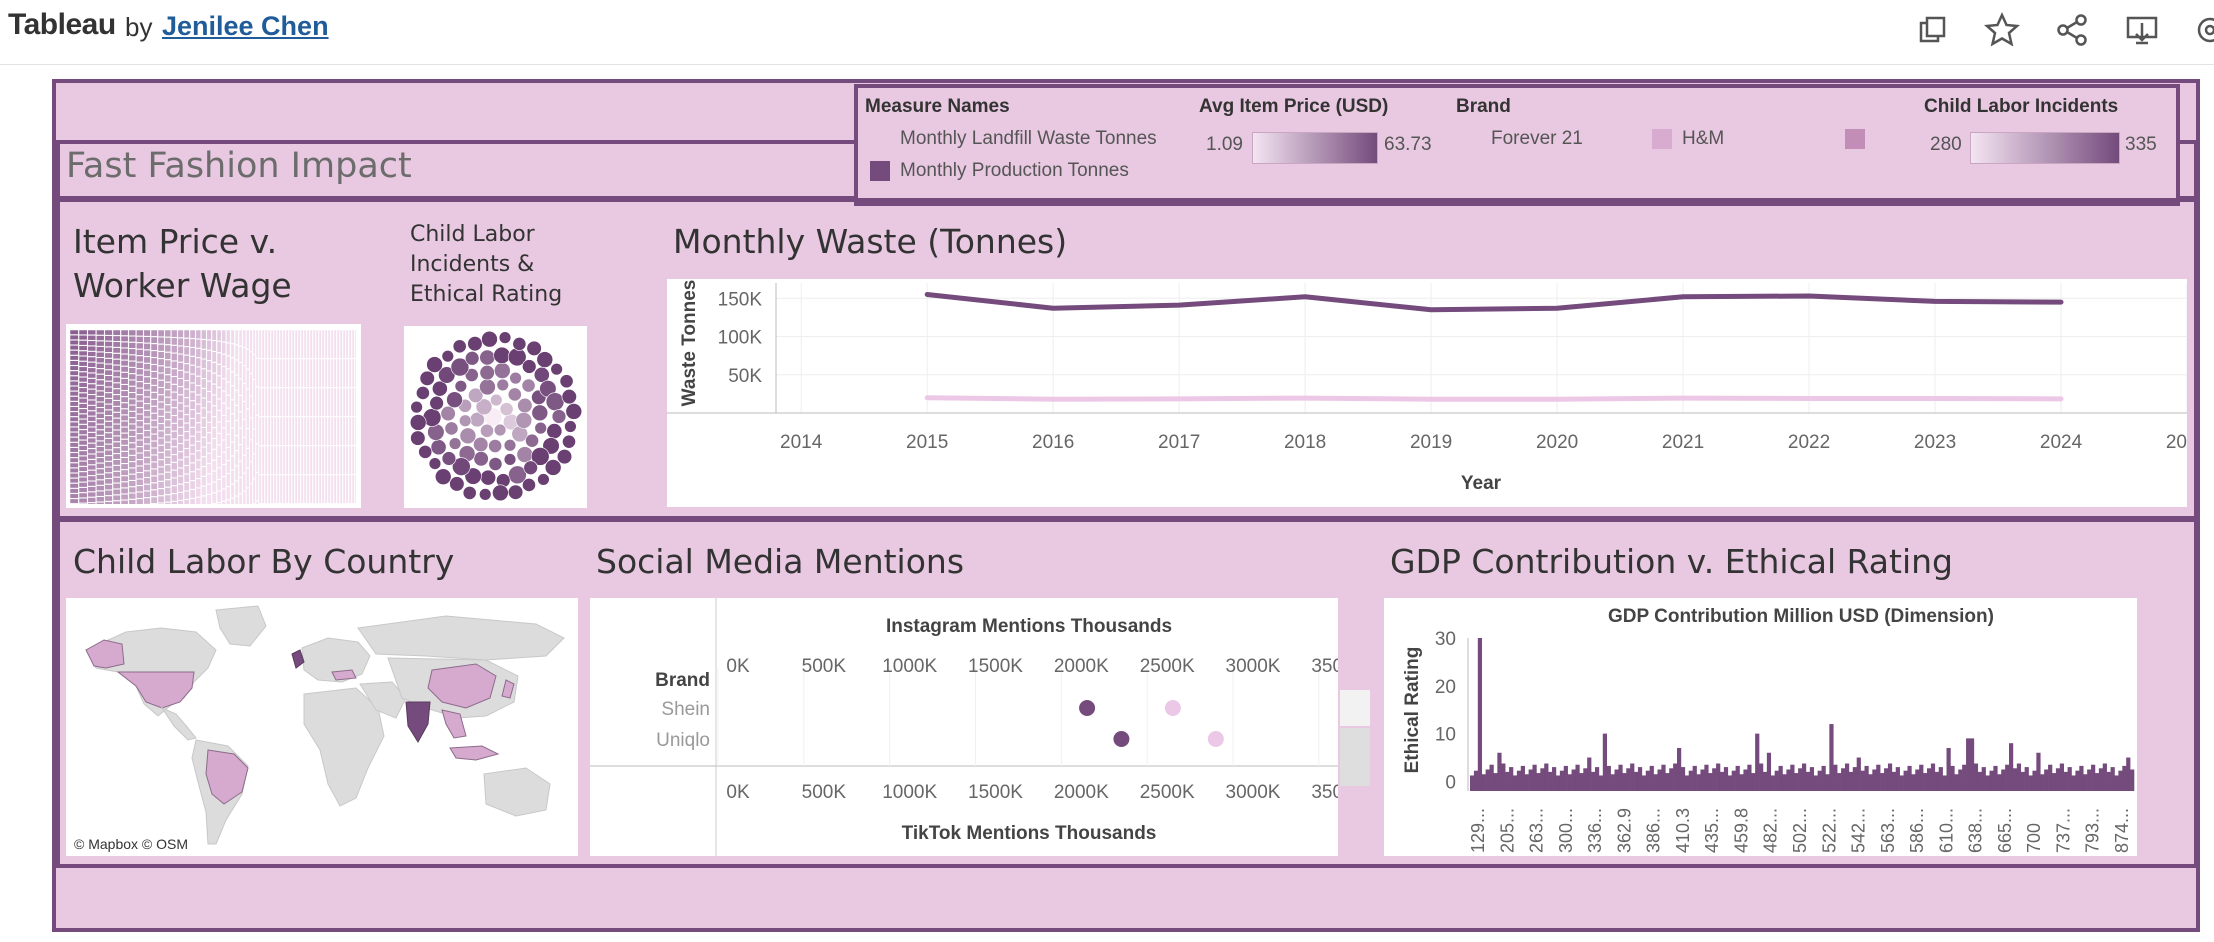 This screenshot has height=942, width=2214. I want to click on scrollbar-thumb, so click(1355, 757).